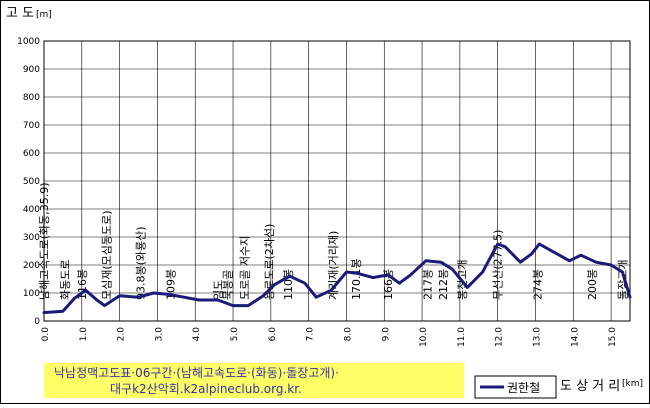  What do you see at coordinates (31, 182) in the screenshot?
I see `y-tick-label: 500` at bounding box center [31, 182].